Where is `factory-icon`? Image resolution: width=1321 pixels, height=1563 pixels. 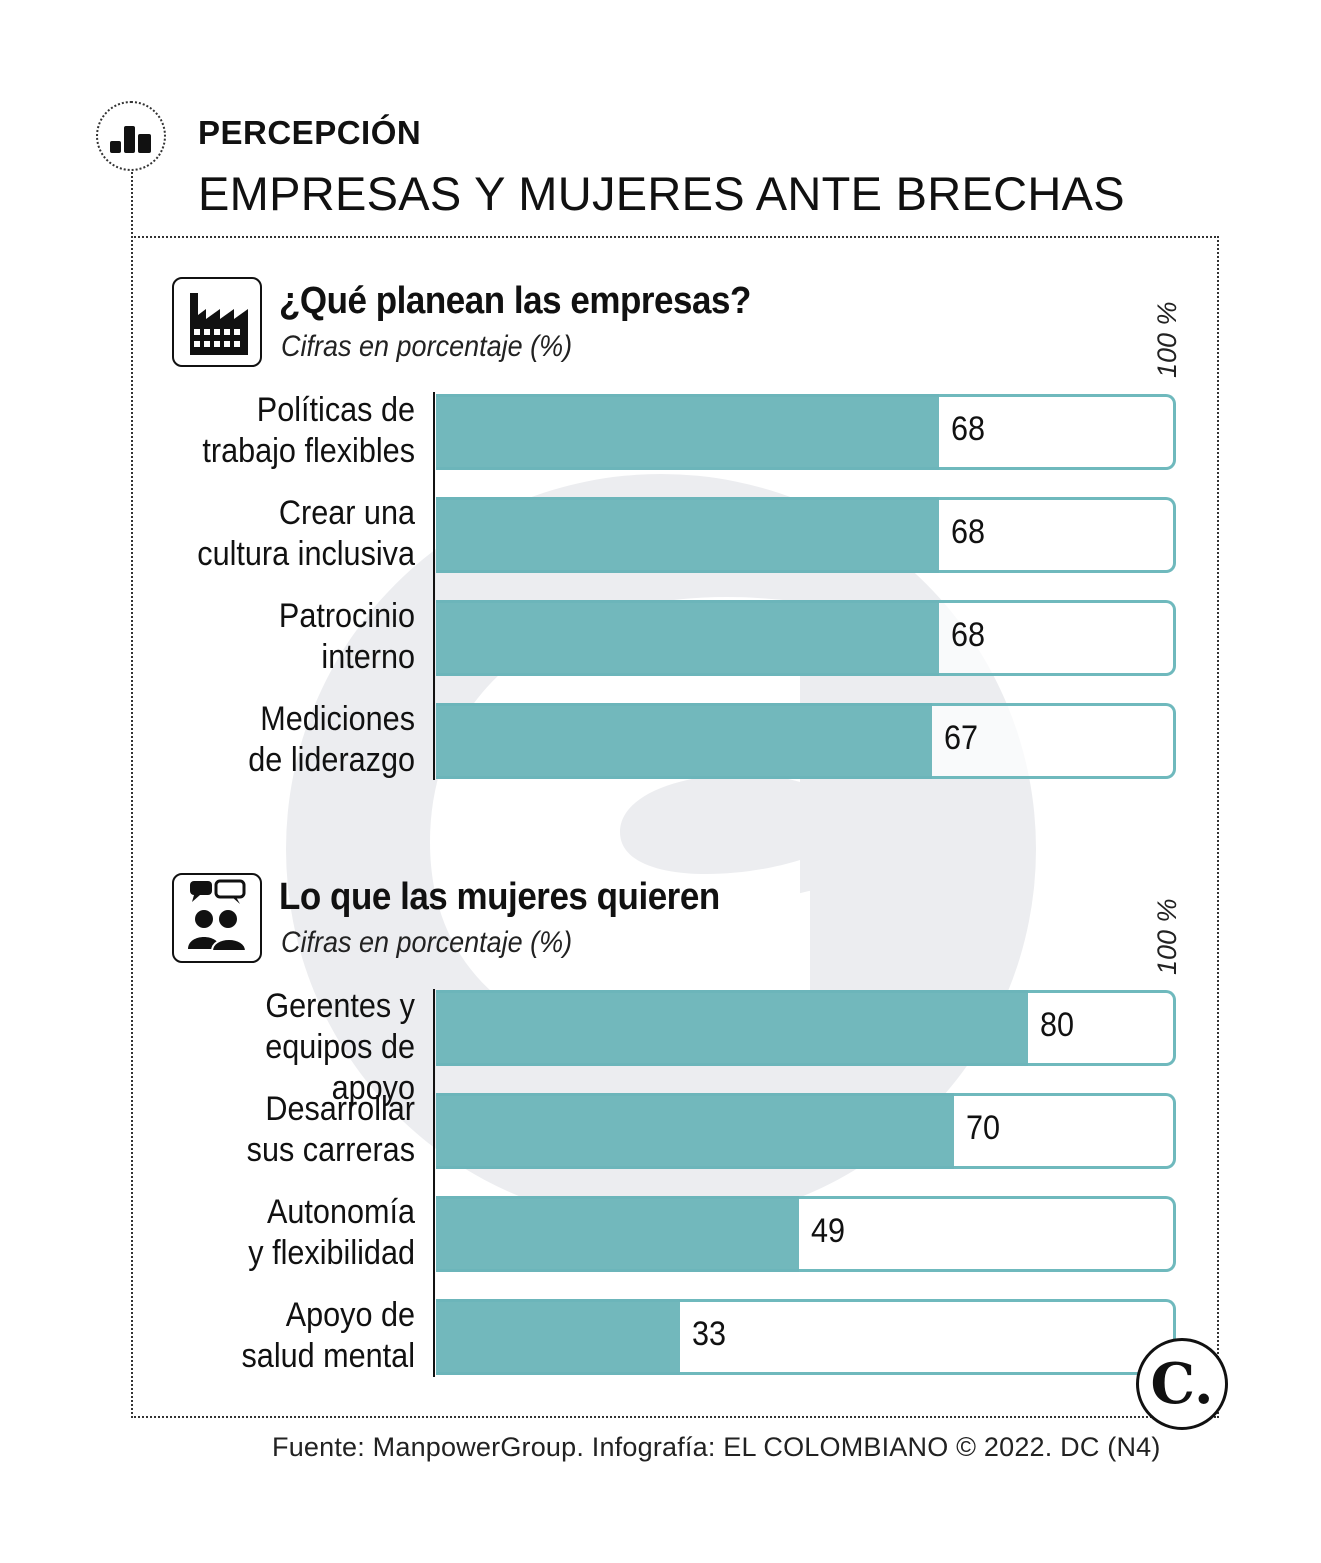
factory-icon is located at coordinates (217, 322).